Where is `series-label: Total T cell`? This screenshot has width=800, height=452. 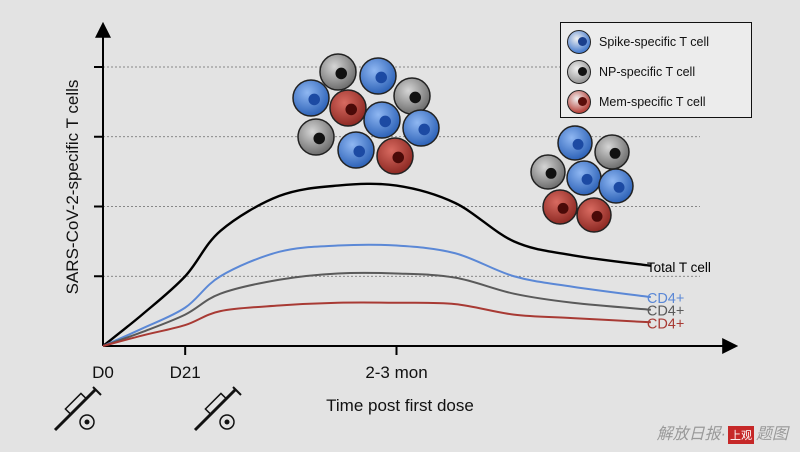 series-label: Total T cell is located at coordinates (679, 267).